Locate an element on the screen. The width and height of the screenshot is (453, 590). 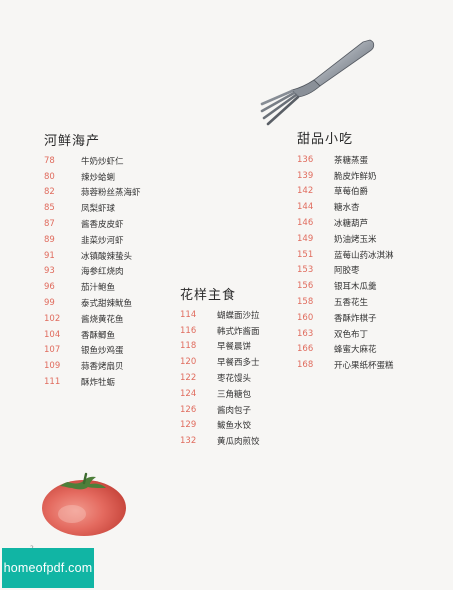
toc-page-number: 91 is located at coordinates (49, 255).